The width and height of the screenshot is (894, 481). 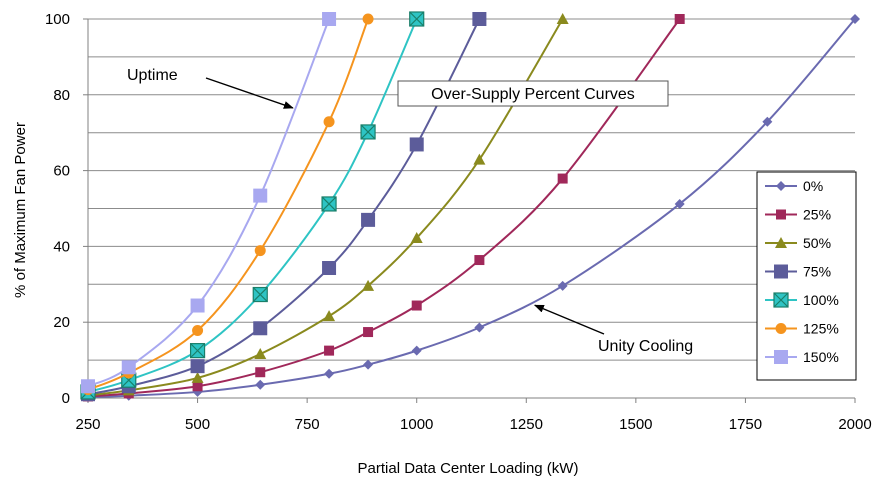 I want to click on annotation-over-supply: Over-Supply Percent Curves, so click(x=533, y=94).